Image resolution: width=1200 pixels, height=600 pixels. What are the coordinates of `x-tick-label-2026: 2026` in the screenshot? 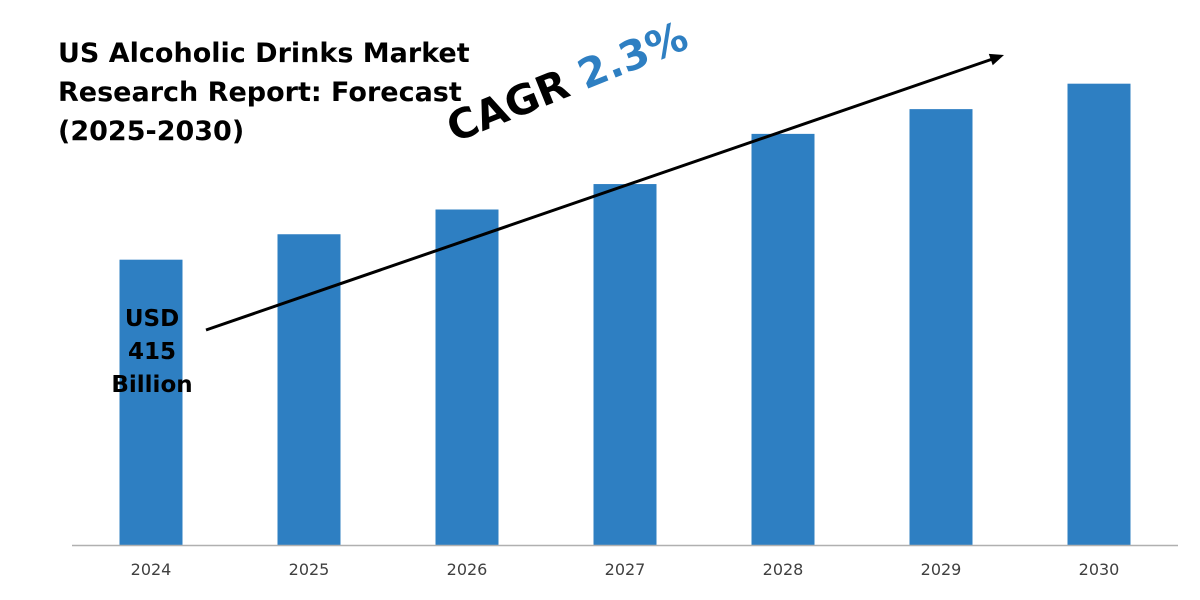 It's located at (467, 569).